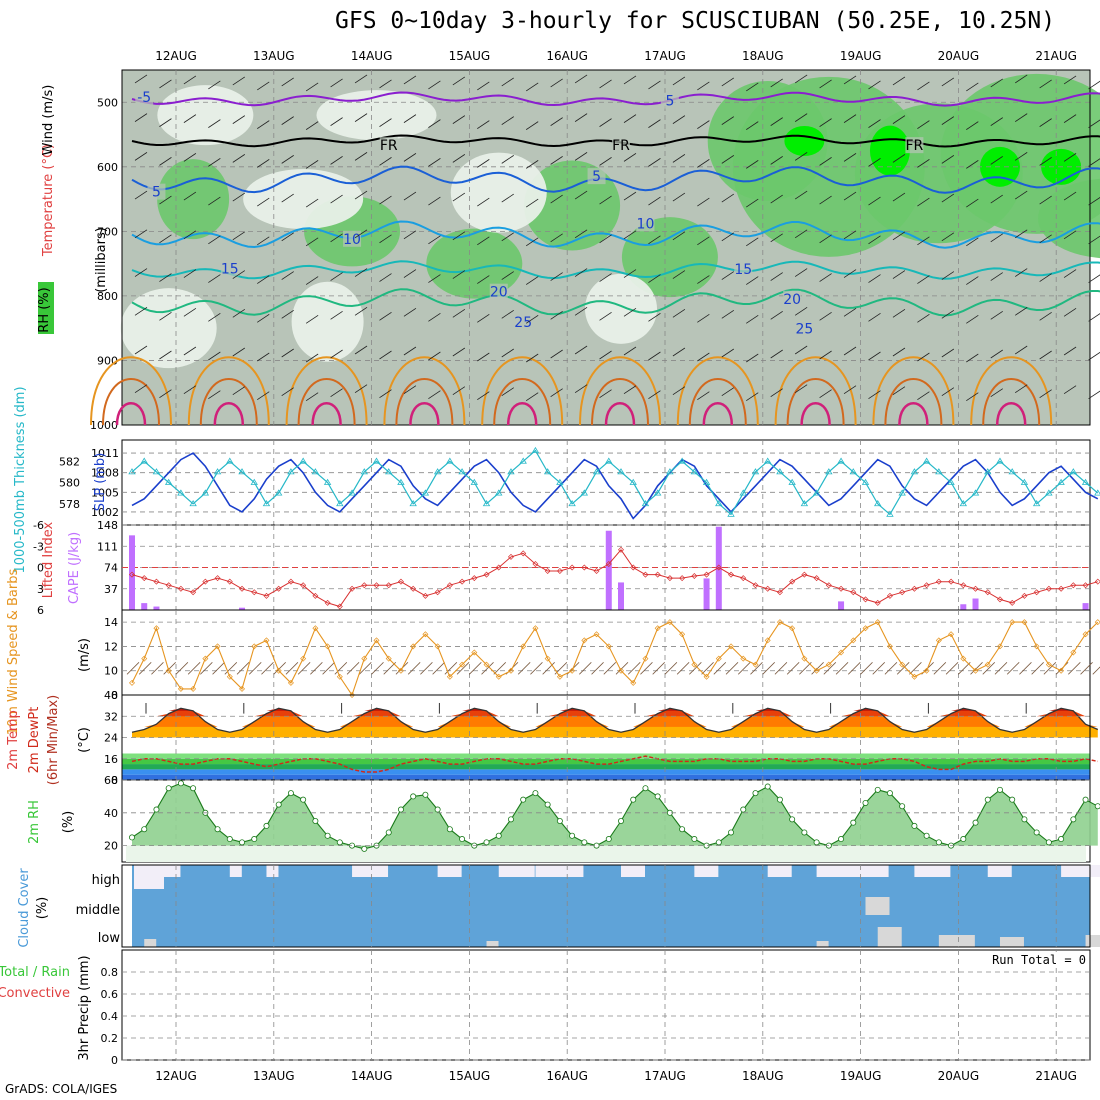 This screenshot has height=1100, width=1100. What do you see at coordinates (13, 740) in the screenshot?
I see `temperature-panel-label: 2m Temp` at bounding box center [13, 740].